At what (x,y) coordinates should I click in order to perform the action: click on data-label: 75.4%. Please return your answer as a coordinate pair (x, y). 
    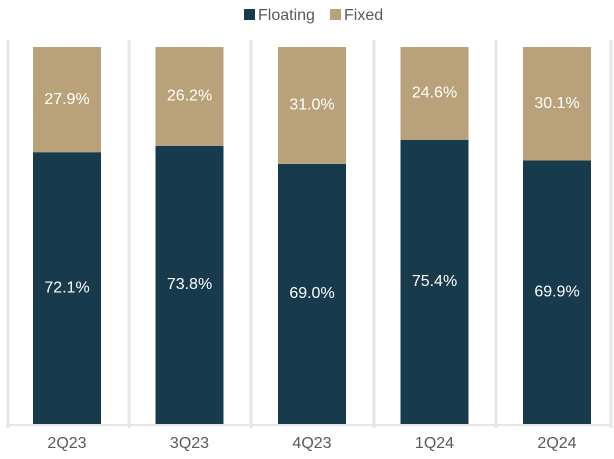
    Looking at the image, I should click on (434, 281).